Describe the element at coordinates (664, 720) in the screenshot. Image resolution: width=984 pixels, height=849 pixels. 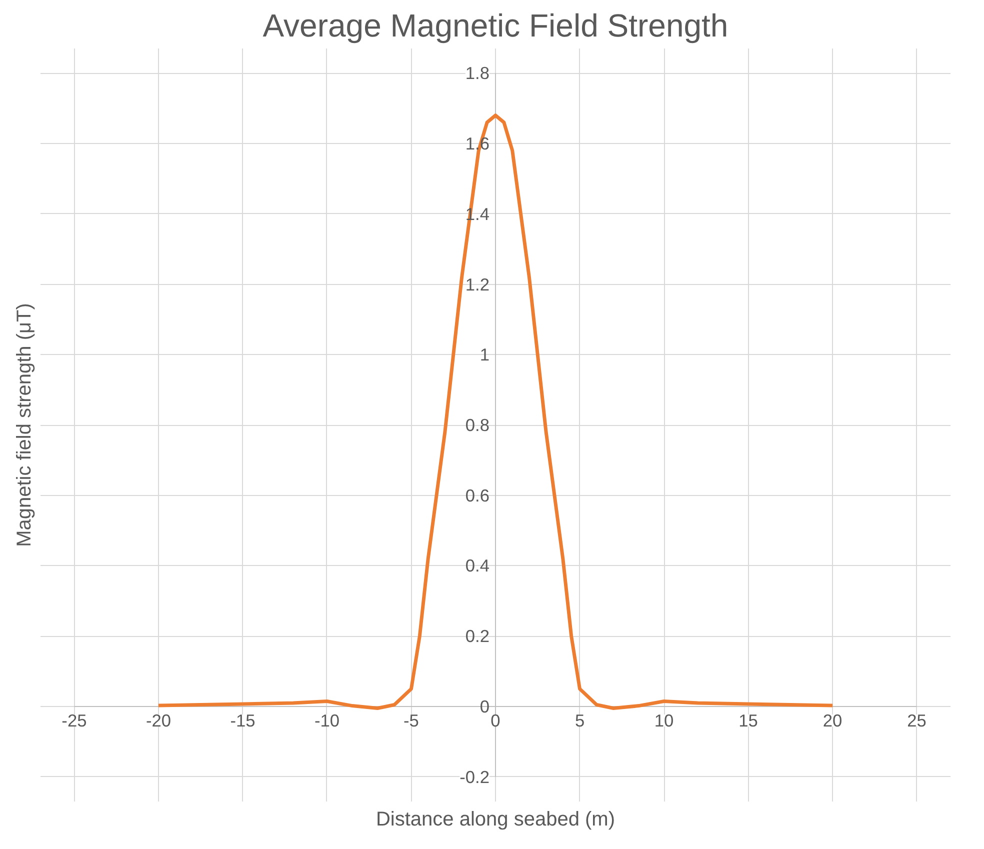
I see `x-tick-label: 10` at that location.